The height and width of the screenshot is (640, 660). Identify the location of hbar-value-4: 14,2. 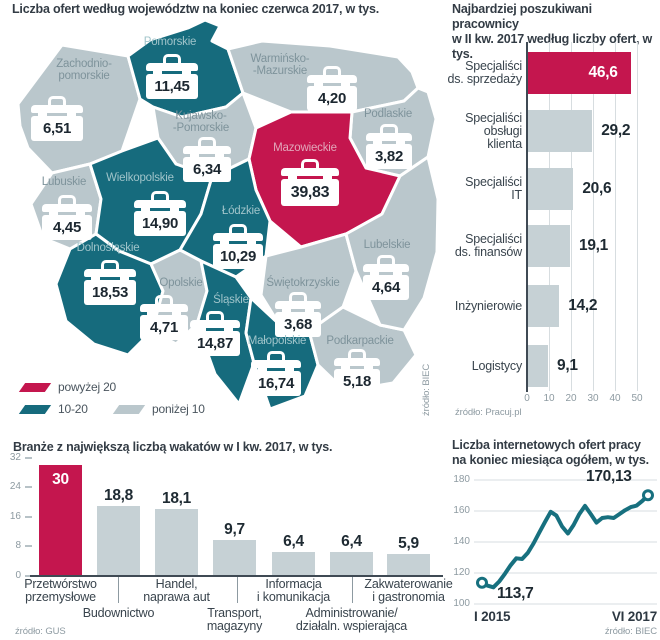
(583, 305).